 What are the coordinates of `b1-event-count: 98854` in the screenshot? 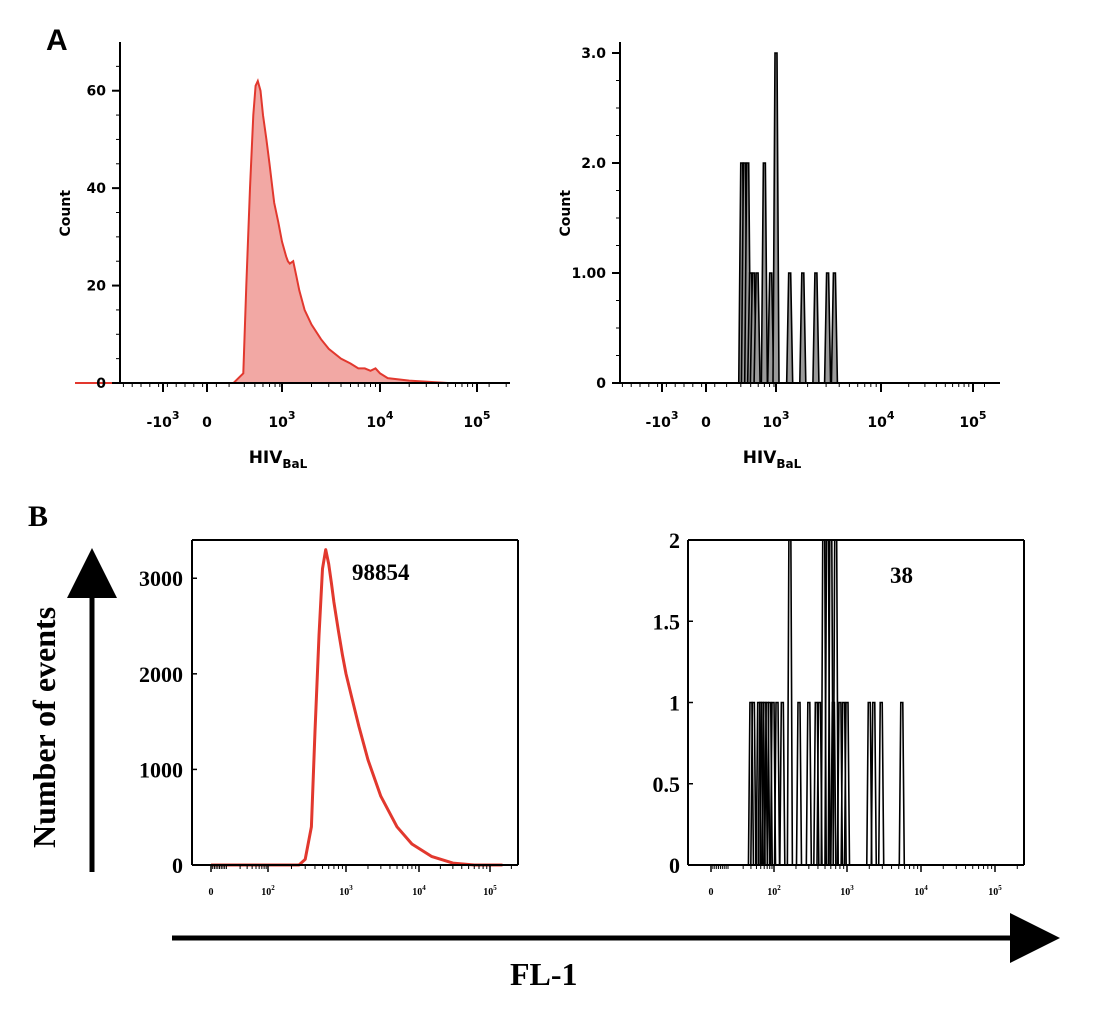 It's located at (381, 572).